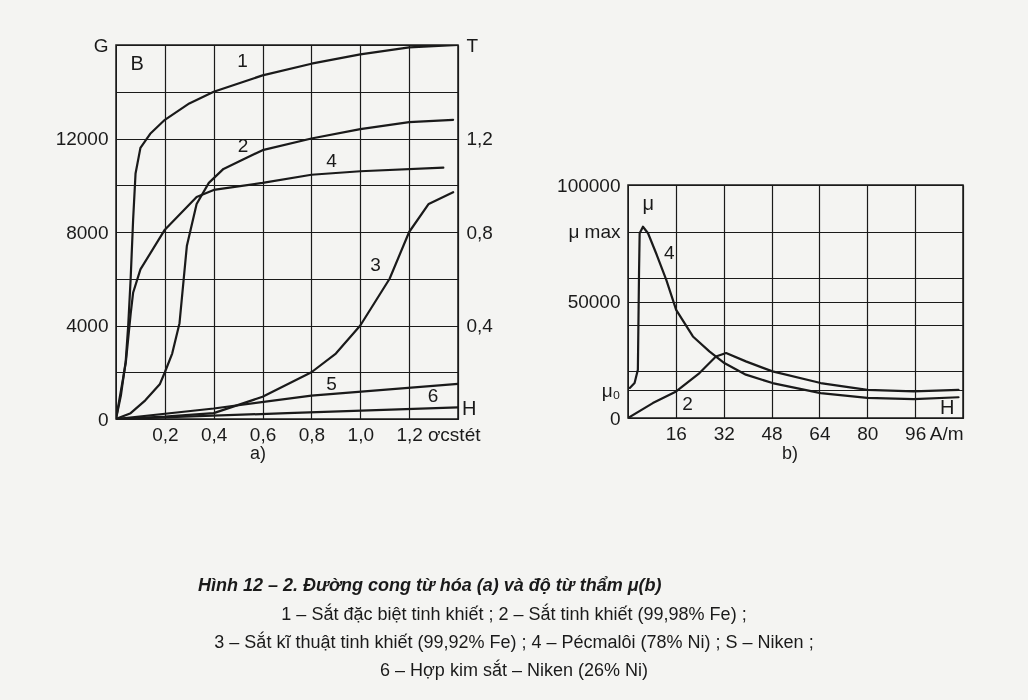 This screenshot has width=1028, height=700. What do you see at coordinates (263, 434) in the screenshot?
I see `x-tick-label: 0,6` at bounding box center [263, 434].